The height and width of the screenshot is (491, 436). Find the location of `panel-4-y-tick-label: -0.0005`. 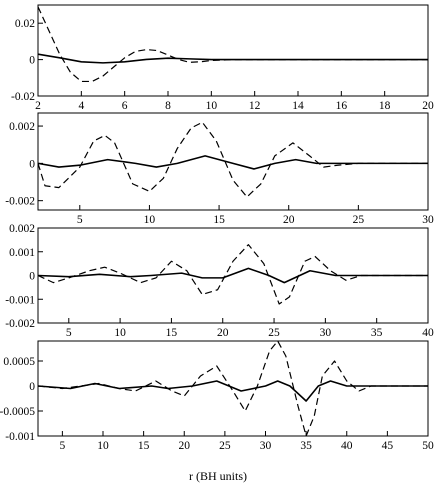

panel-4-y-tick-label: -0.0005 is located at coordinates (17, 412).